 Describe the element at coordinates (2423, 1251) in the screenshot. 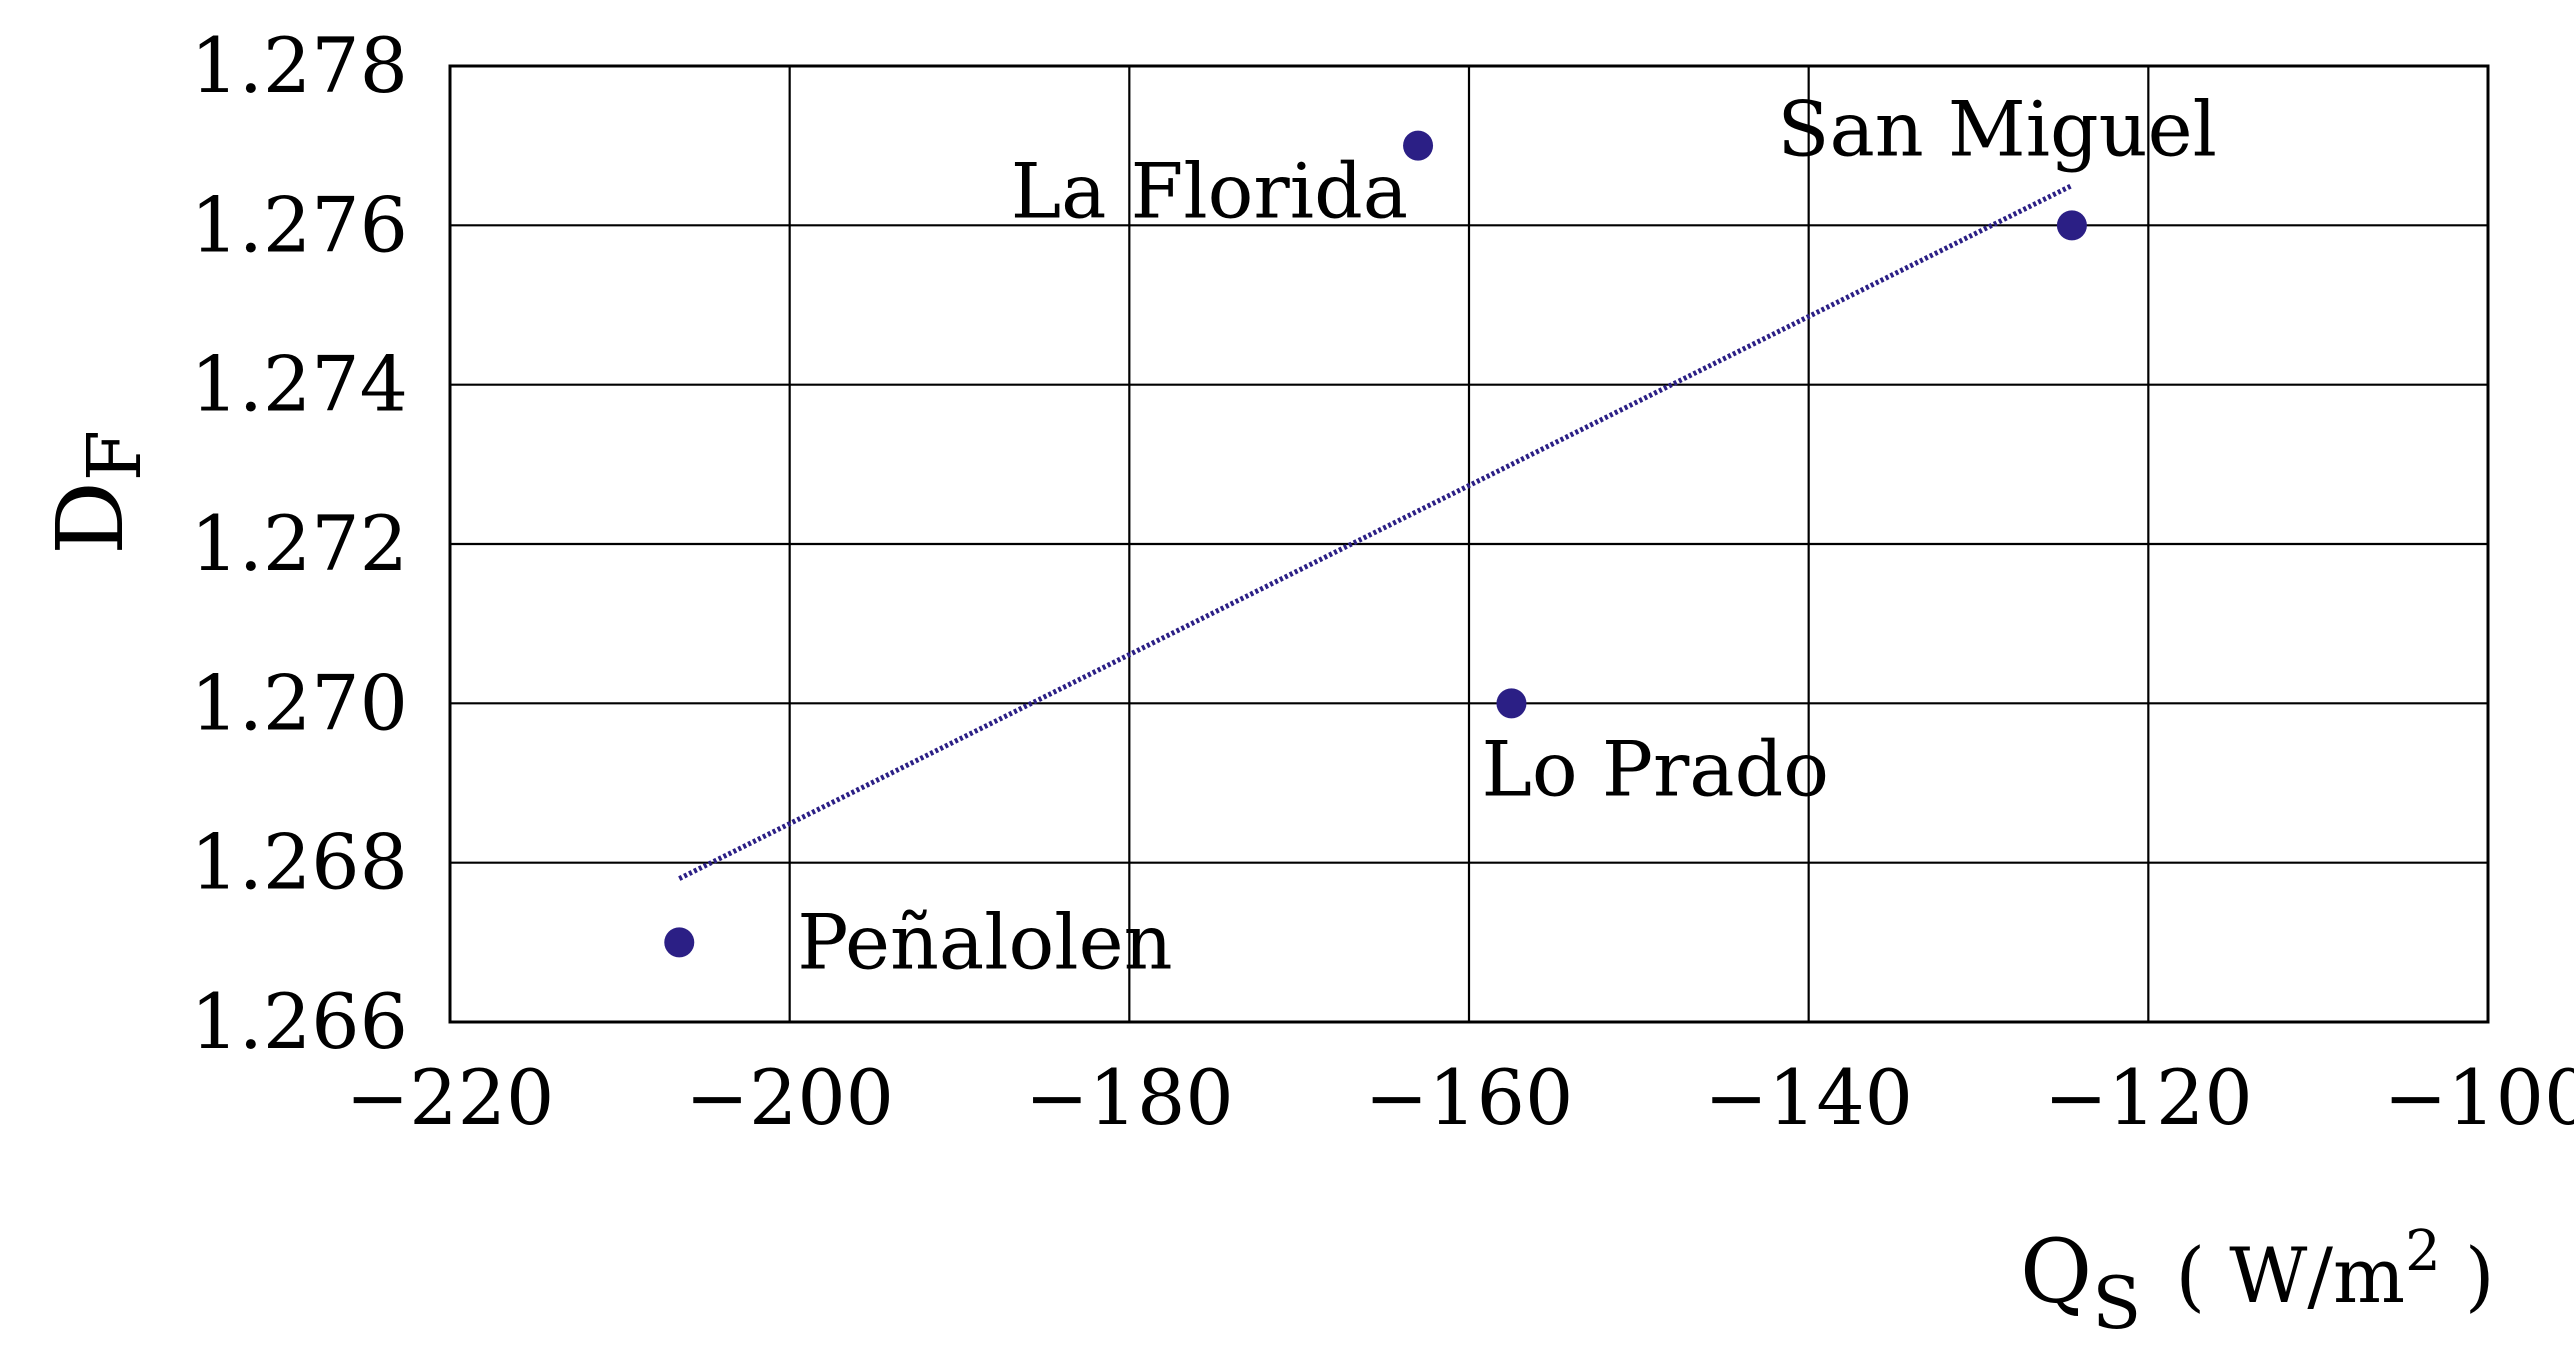

I see `x-axis-title-unit-sup: 2` at that location.